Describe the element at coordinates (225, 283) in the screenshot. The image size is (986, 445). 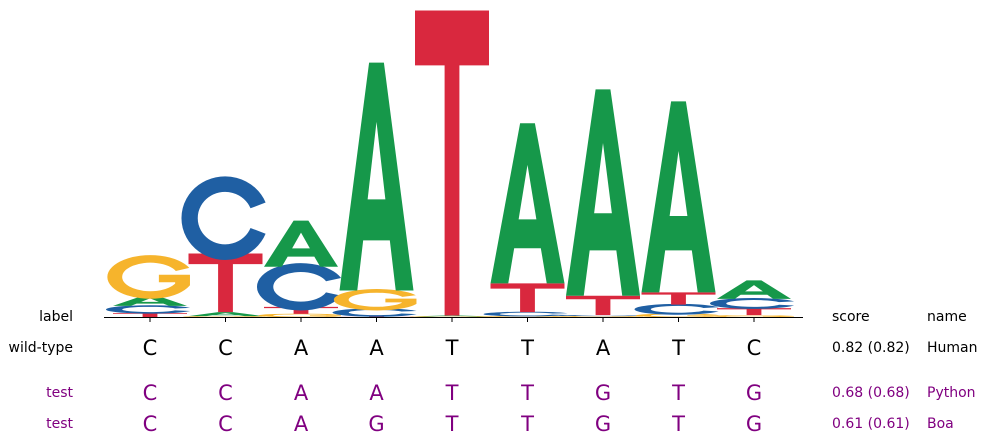
I see `logo-letter-T-pos2` at that location.